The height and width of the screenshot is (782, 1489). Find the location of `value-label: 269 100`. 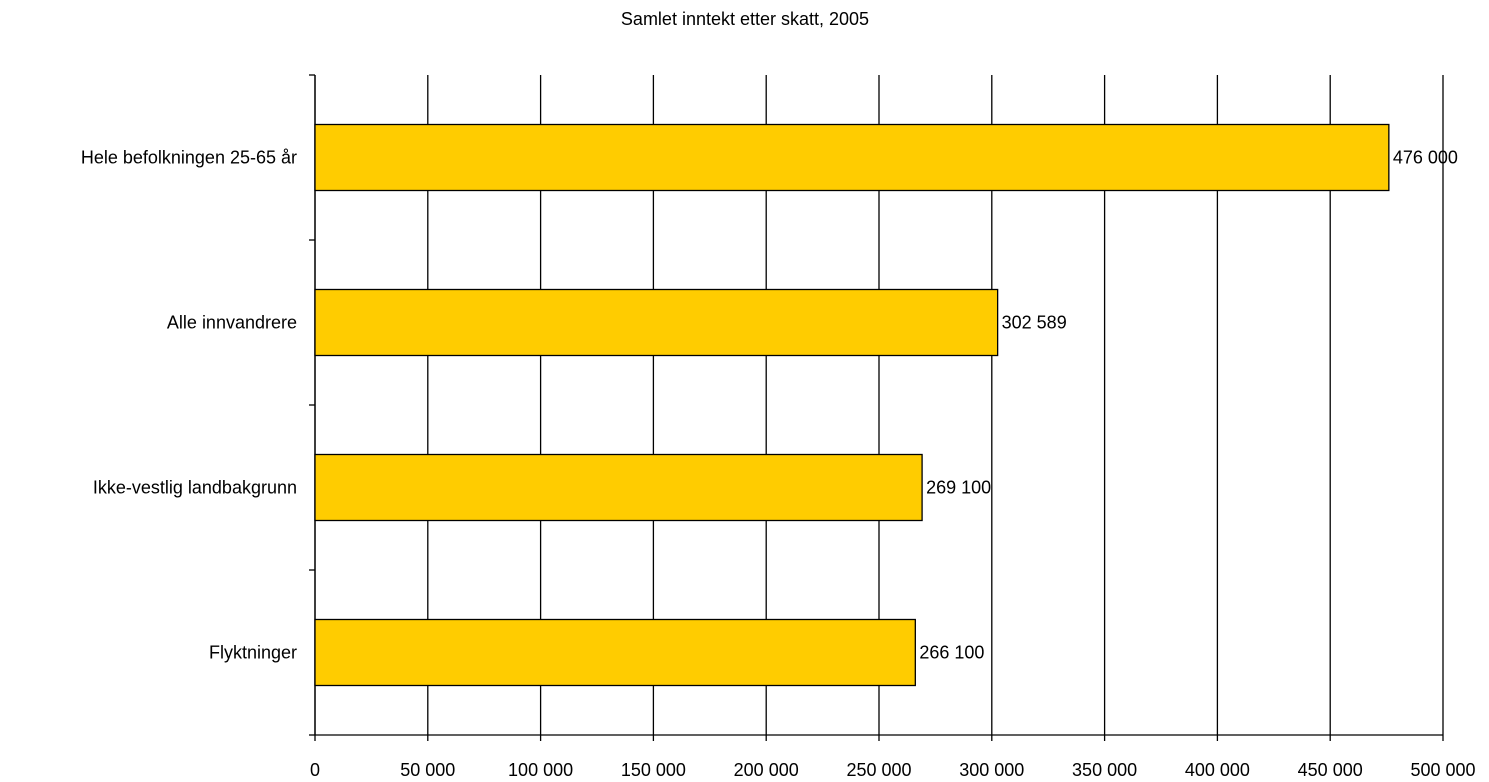

value-label: 269 100 is located at coordinates (958, 487).